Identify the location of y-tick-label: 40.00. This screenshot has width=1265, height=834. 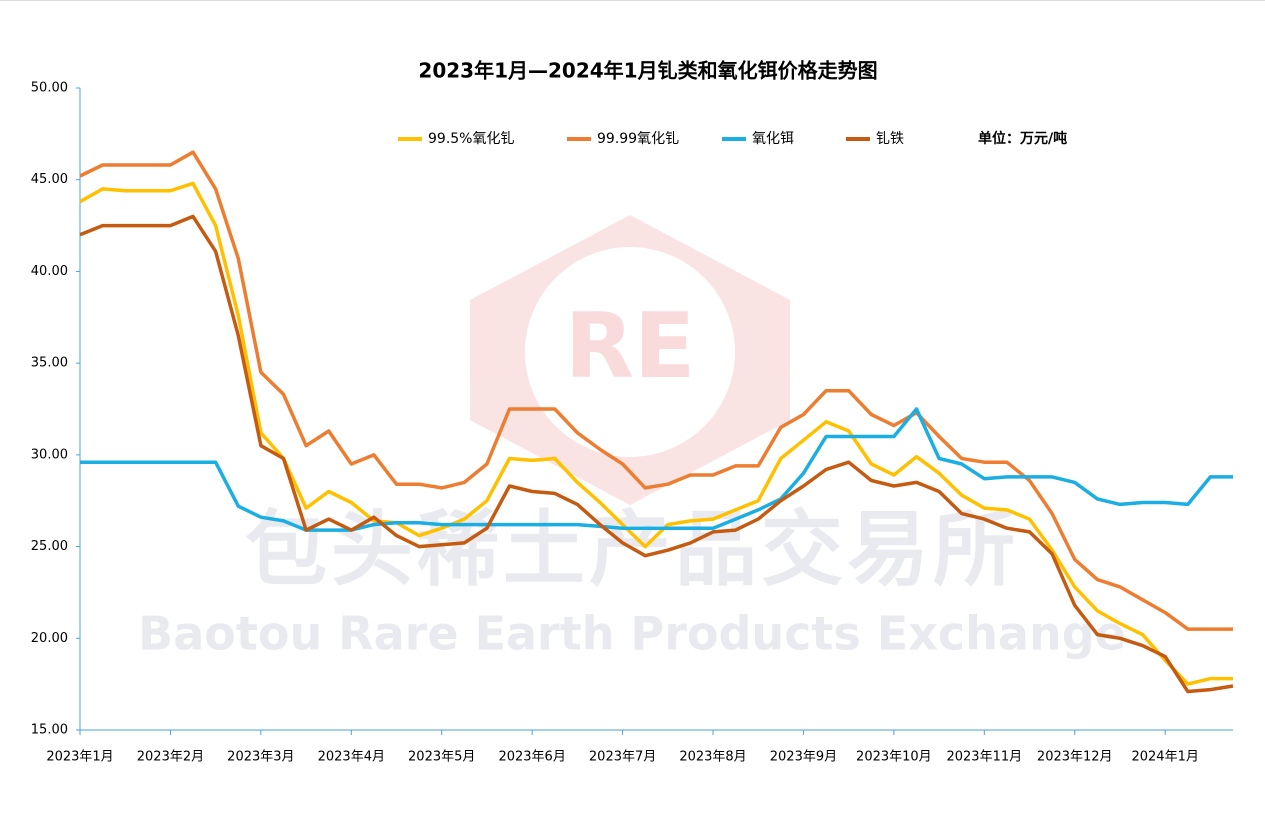
(49, 271).